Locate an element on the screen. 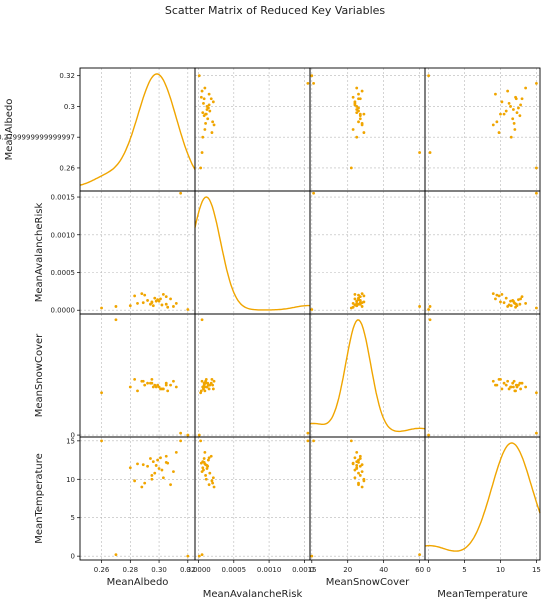  x-tick-label: 60 is located at coordinates (419, 570).